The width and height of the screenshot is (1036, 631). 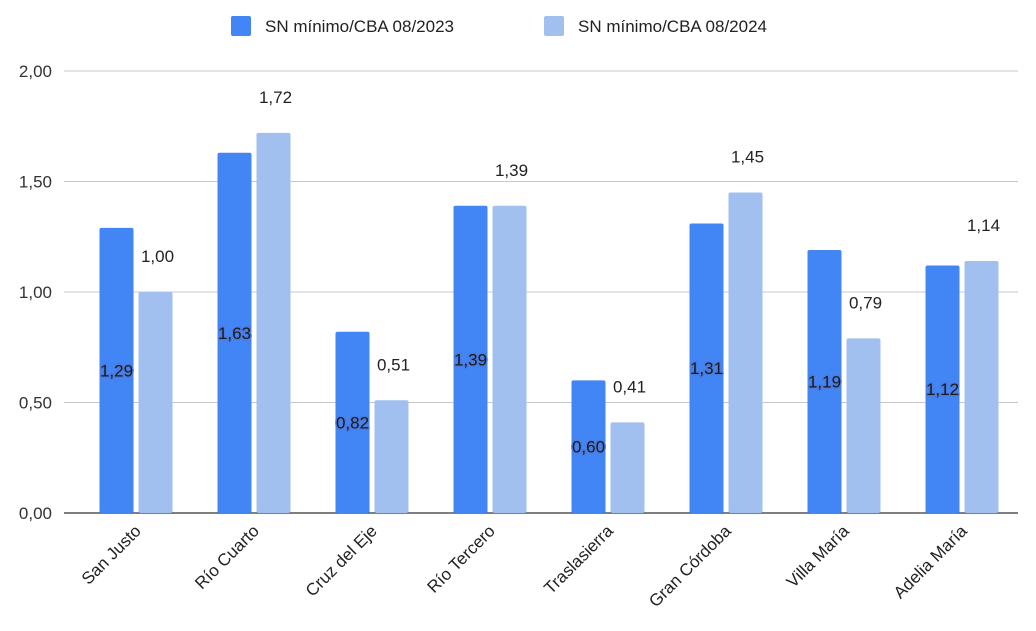 What do you see at coordinates (578, 559) in the screenshot?
I see `x-tick-label: Traslasierra` at bounding box center [578, 559].